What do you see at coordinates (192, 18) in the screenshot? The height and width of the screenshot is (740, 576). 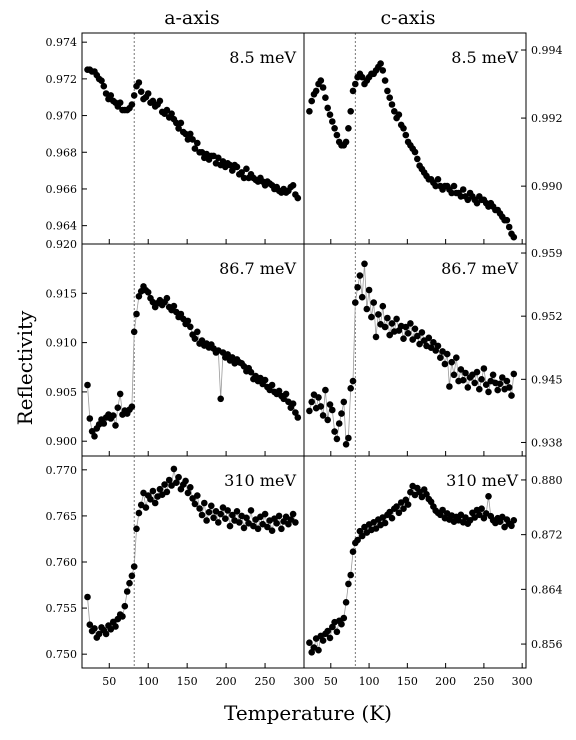 I see `column-title-a-axis: a-axis` at bounding box center [192, 18].